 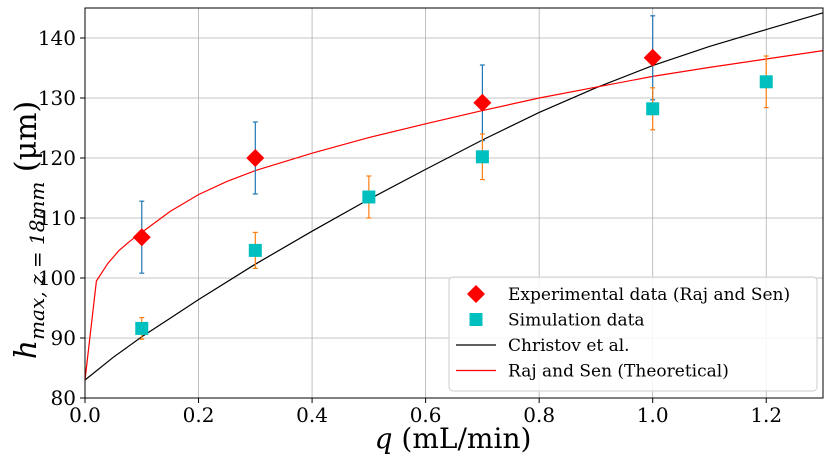 What do you see at coordinates (37, 261) in the screenshot?
I see `y-axis-label-sub: max, z = 18mm` at bounding box center [37, 261].